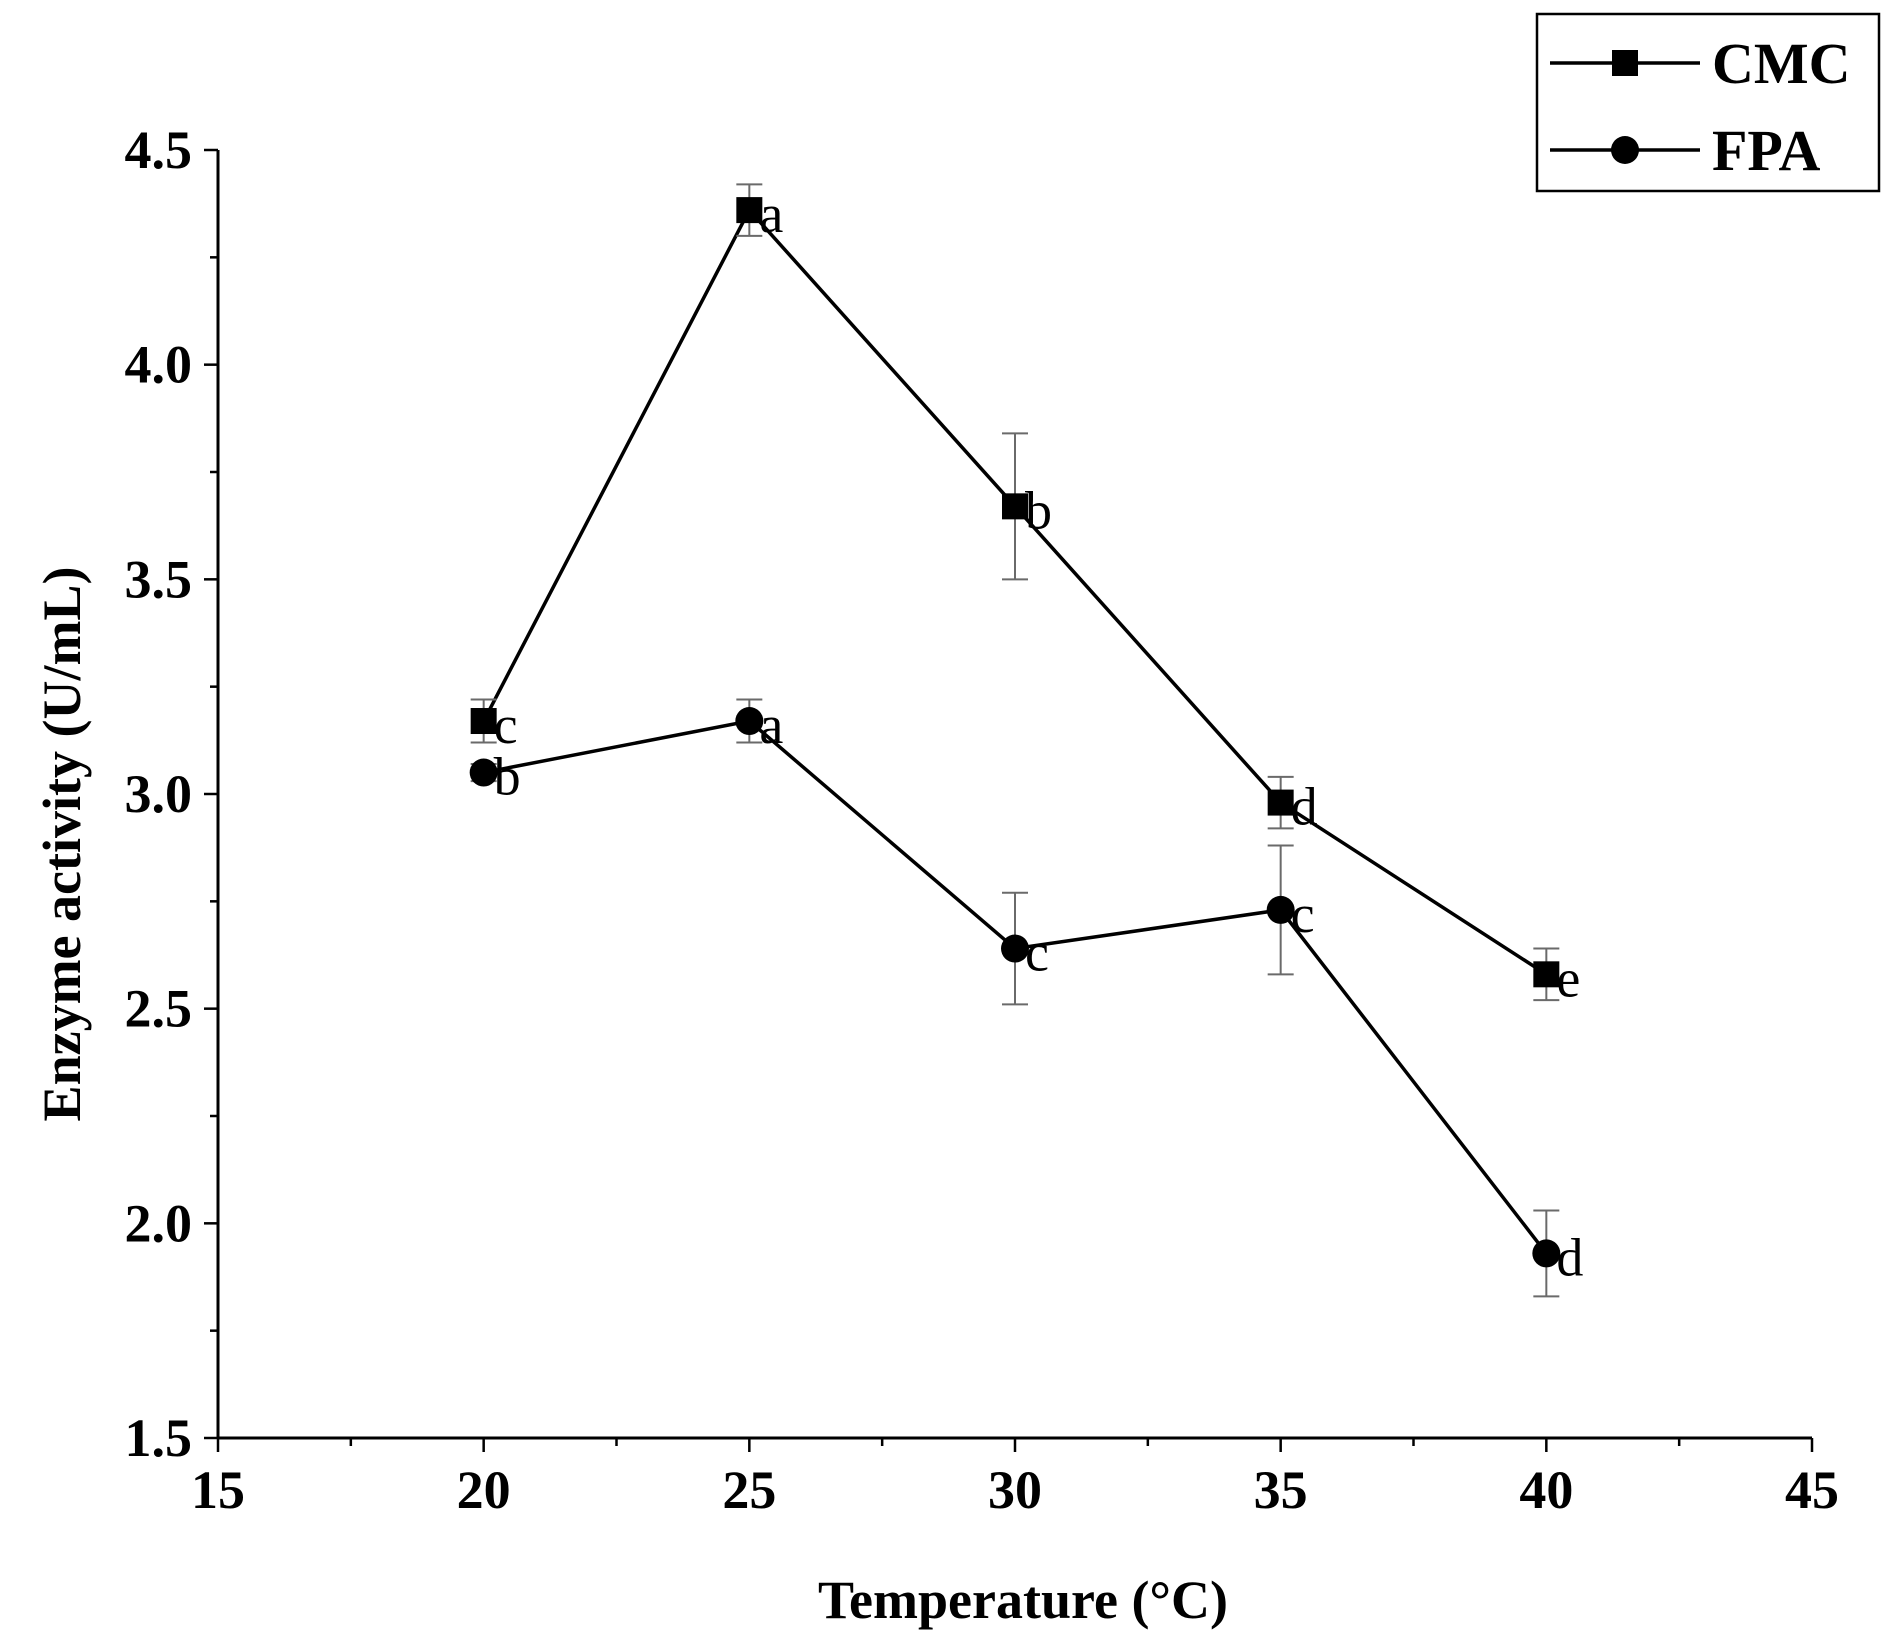 Image resolution: width=1895 pixels, height=1648 pixels. I want to click on legend-entry-cmc: CMC, so click(1700, 63).